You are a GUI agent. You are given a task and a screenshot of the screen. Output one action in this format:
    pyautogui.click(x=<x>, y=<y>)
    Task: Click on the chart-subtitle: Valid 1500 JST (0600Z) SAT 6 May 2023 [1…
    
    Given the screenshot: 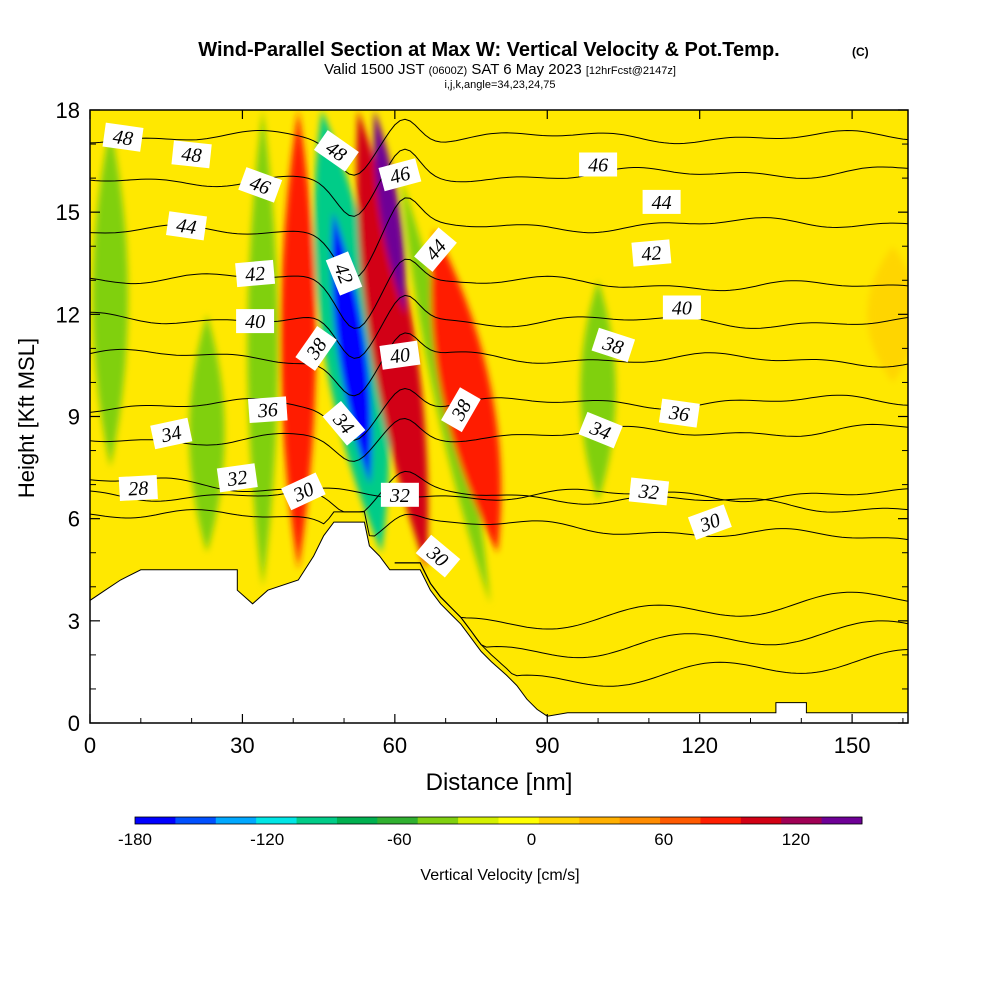 What is the action you would take?
    pyautogui.click(x=500, y=69)
    